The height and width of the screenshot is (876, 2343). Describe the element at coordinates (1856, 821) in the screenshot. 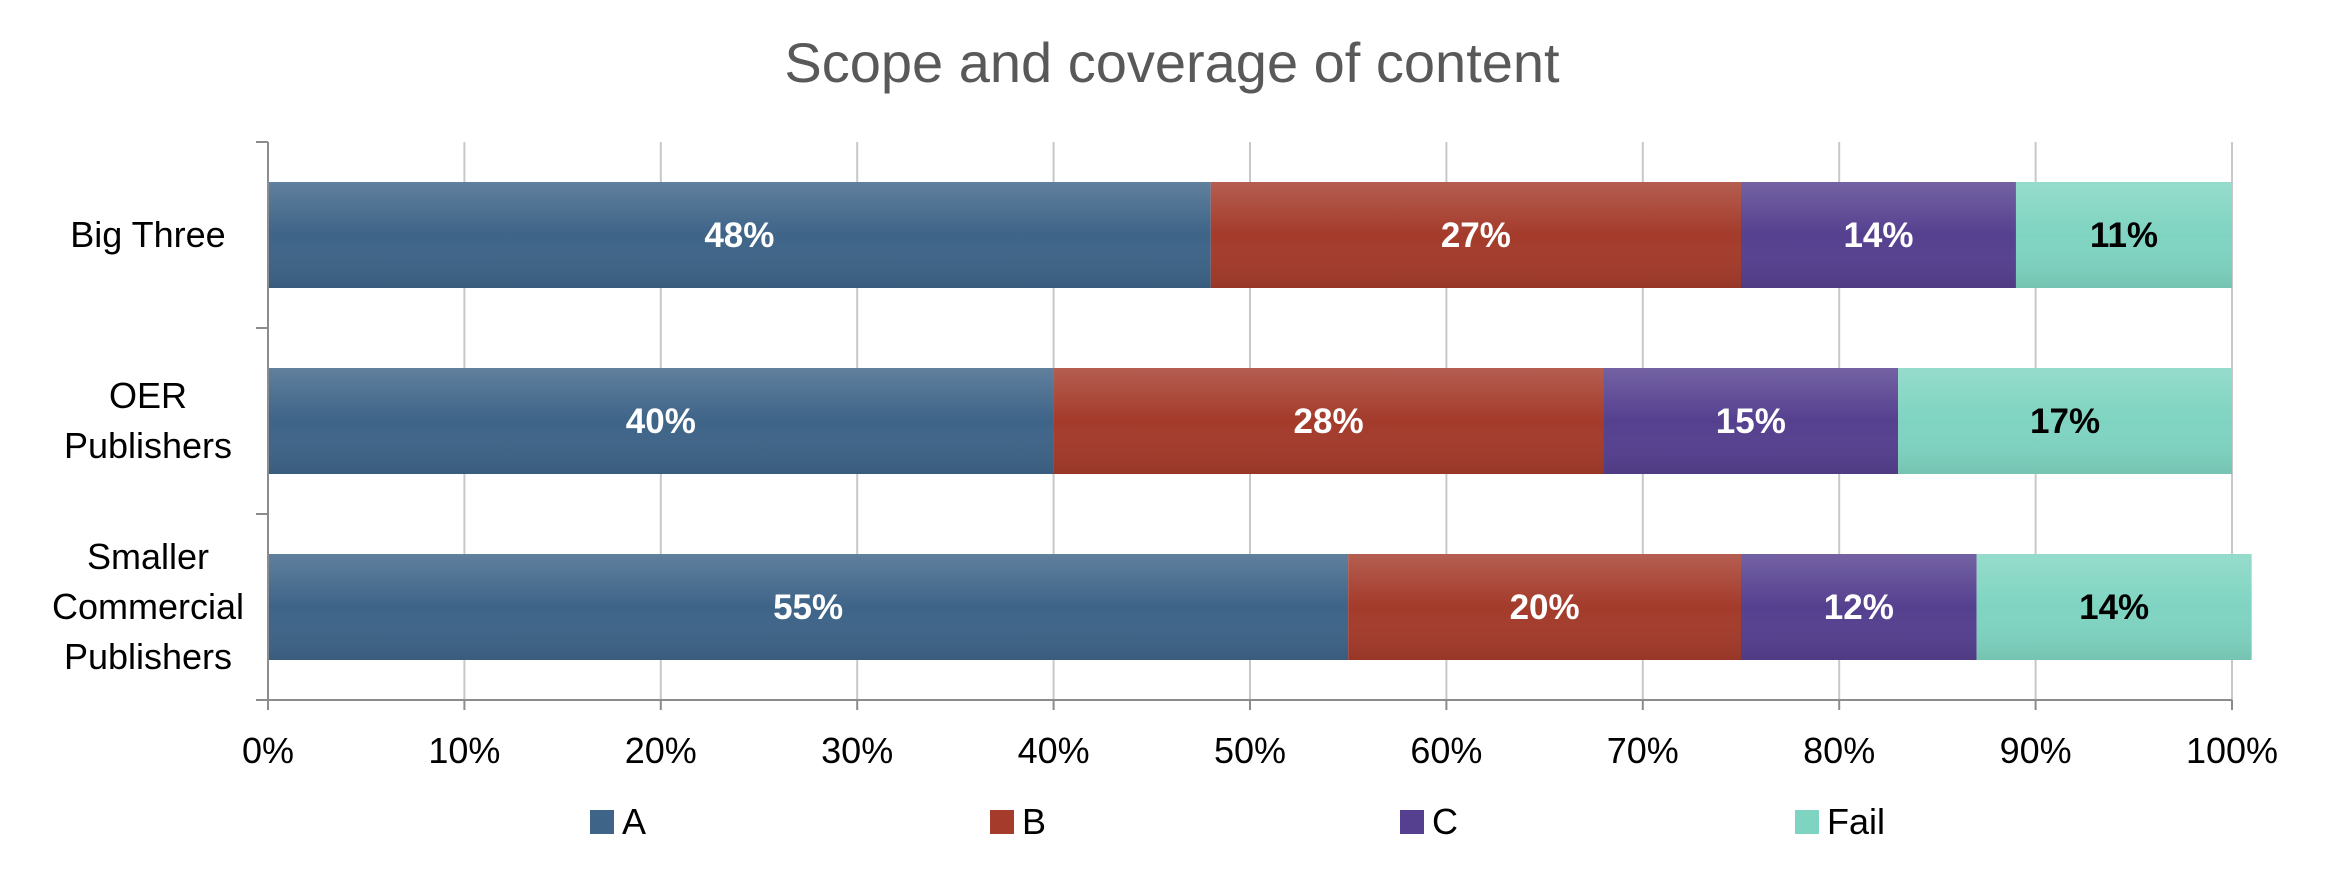

I see `legend-label: Fail` at that location.